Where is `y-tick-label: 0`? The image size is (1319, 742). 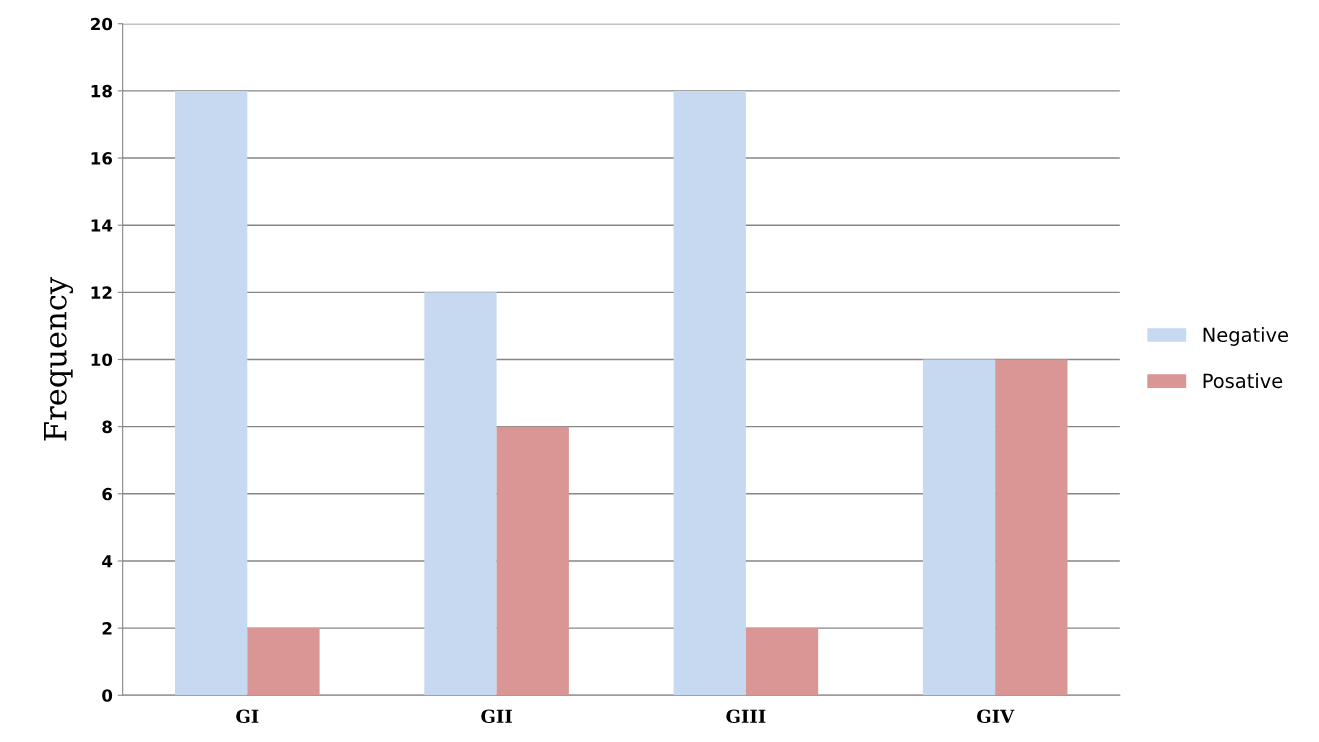 y-tick-label: 0 is located at coordinates (107, 695).